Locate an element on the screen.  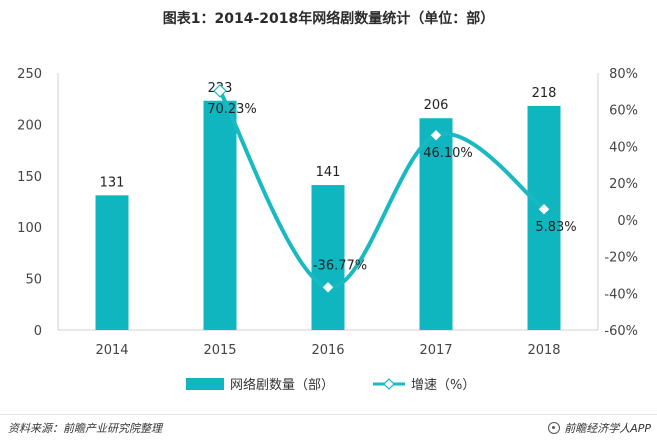
y-left-tick-label: 50 is located at coordinates (33, 280).